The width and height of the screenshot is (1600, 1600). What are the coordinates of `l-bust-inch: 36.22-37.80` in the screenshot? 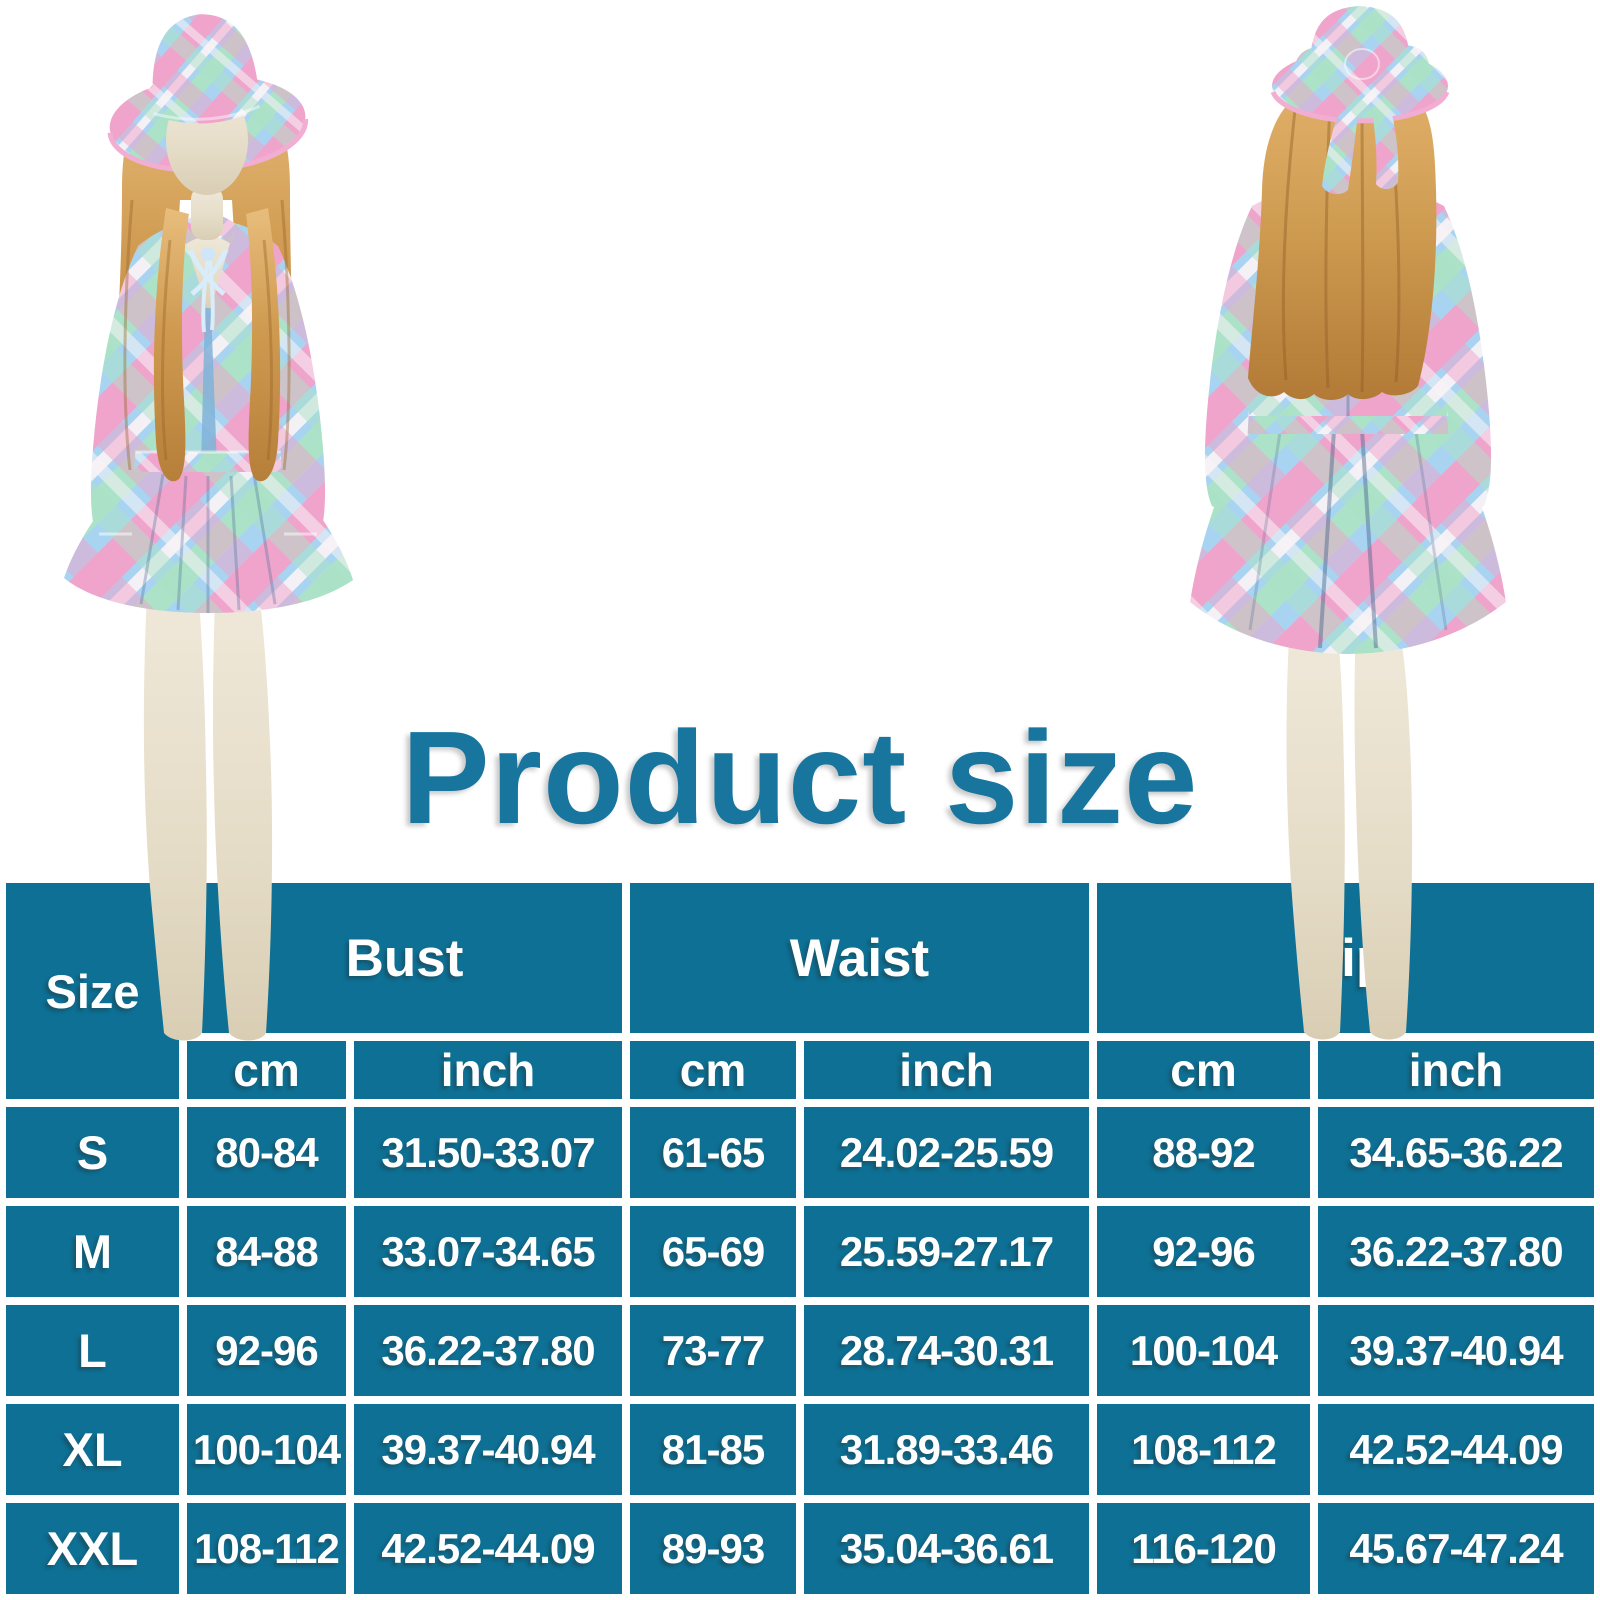 It's located at (488, 1350).